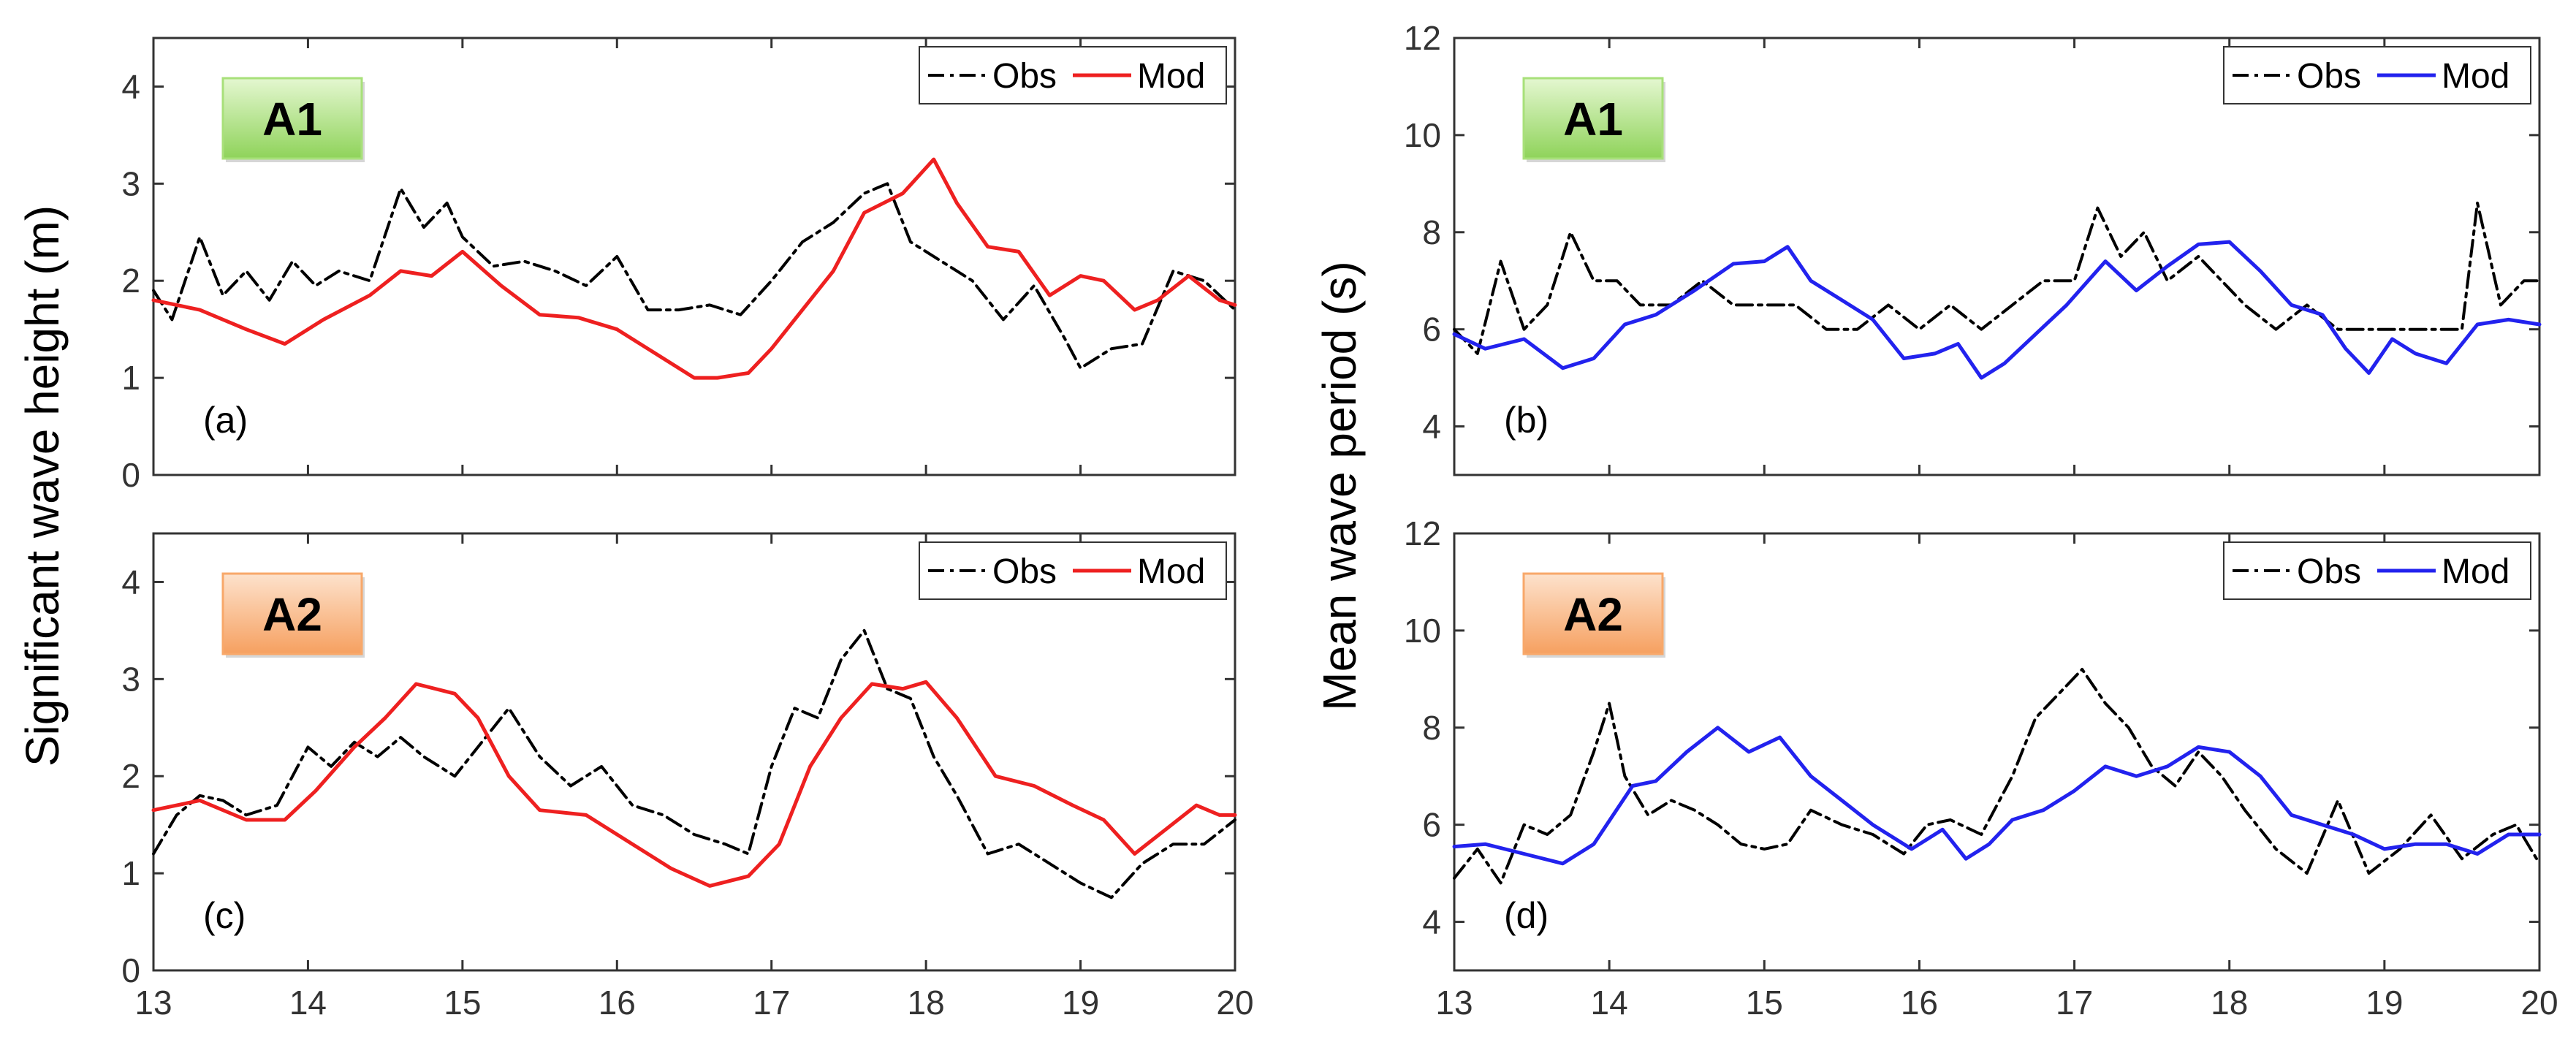 The width and height of the screenshot is (2576, 1042). What do you see at coordinates (1526, 916) in the screenshot?
I see `panel-label: (d)` at bounding box center [1526, 916].